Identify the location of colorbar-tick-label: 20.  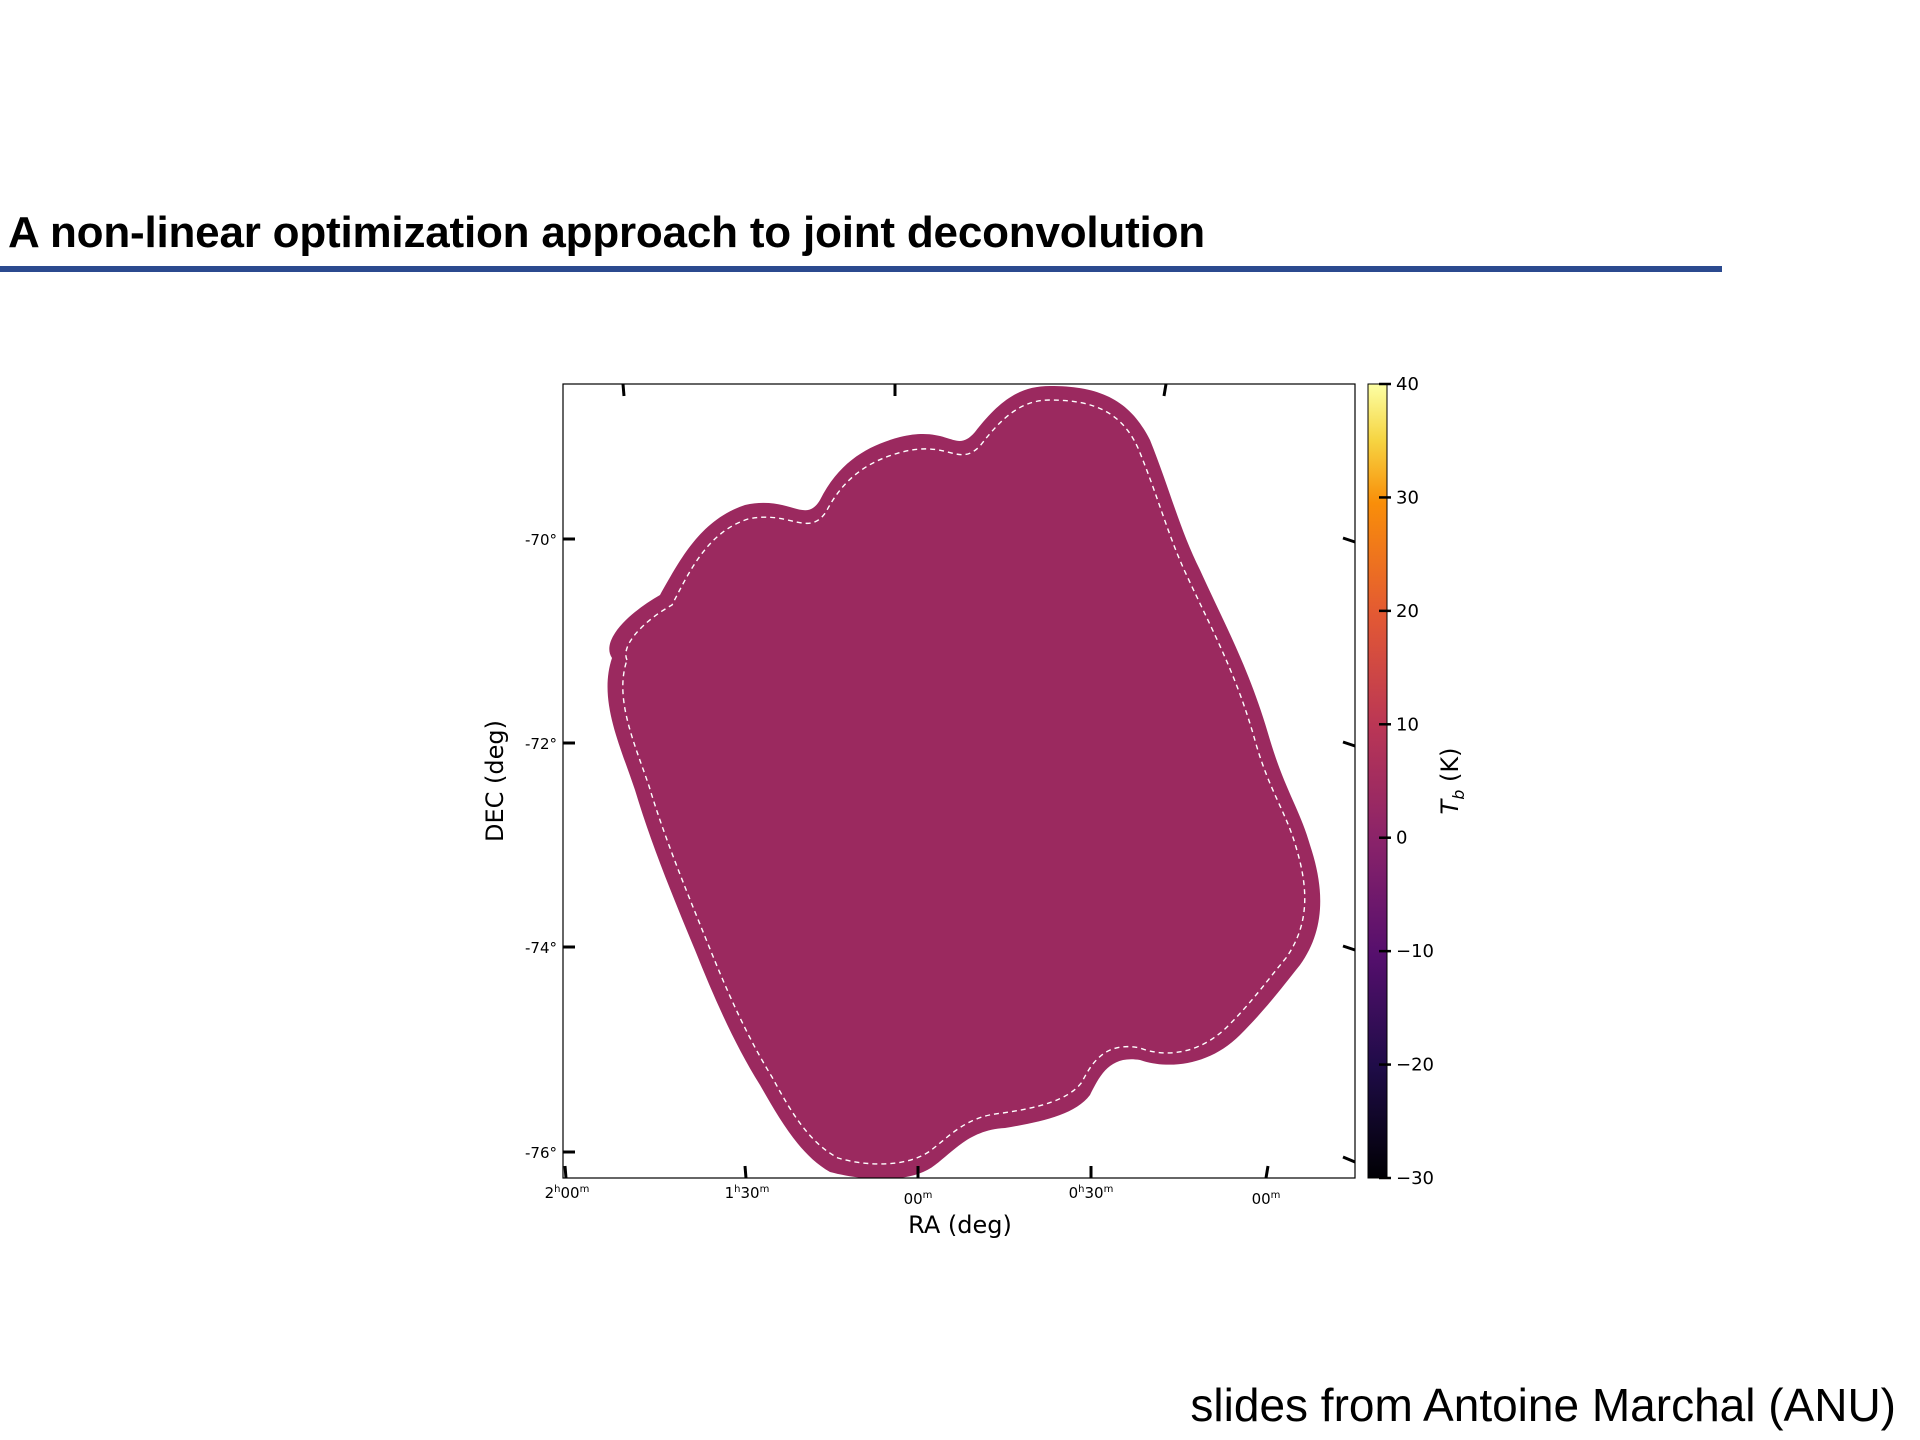
(1407, 611).